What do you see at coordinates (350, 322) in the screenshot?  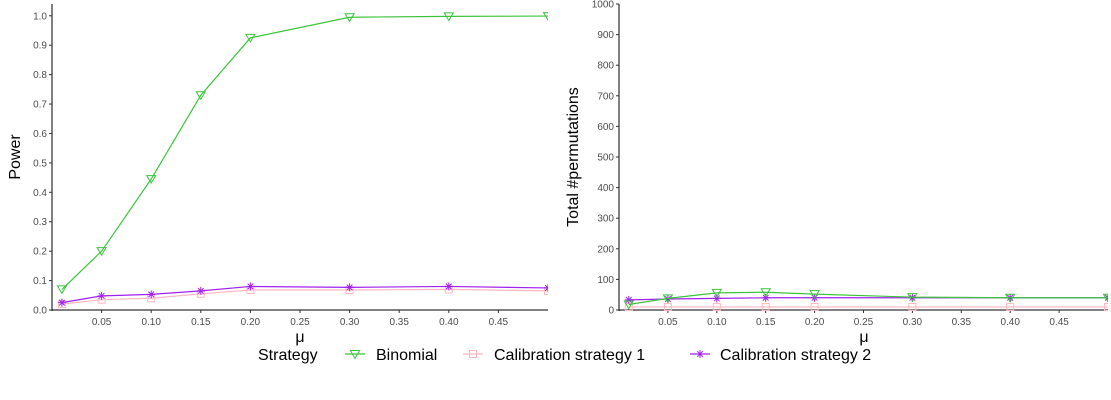 I see `power-x-tick-label: 0.30` at bounding box center [350, 322].